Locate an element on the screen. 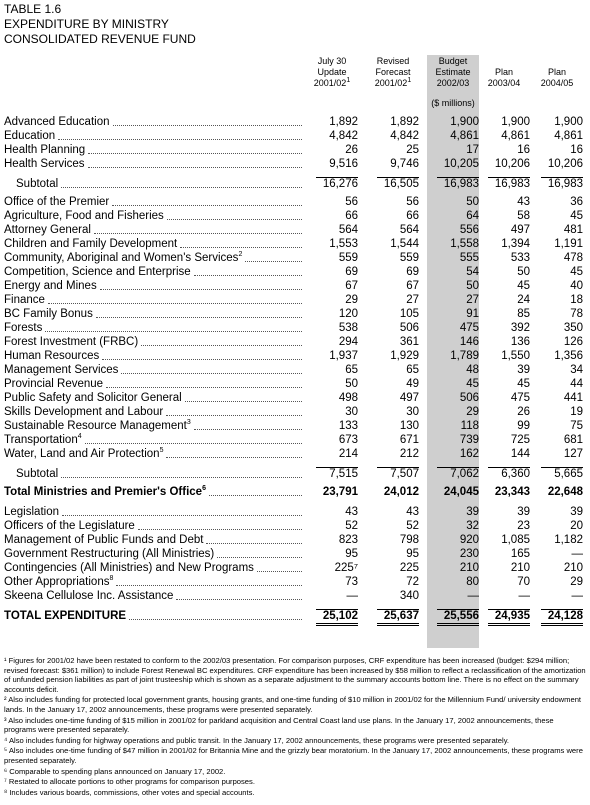 Image resolution: width=590 pixels, height=805 pixels. cell-value: 10,206 is located at coordinates (565, 164).